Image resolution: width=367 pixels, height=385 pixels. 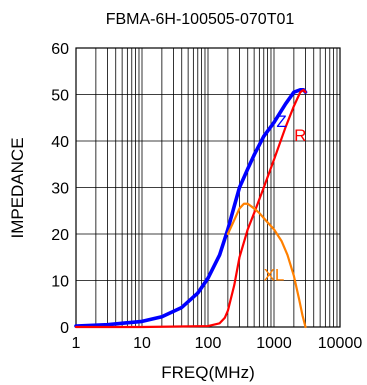 I want to click on x-tick-label: 100, so click(x=208, y=343).